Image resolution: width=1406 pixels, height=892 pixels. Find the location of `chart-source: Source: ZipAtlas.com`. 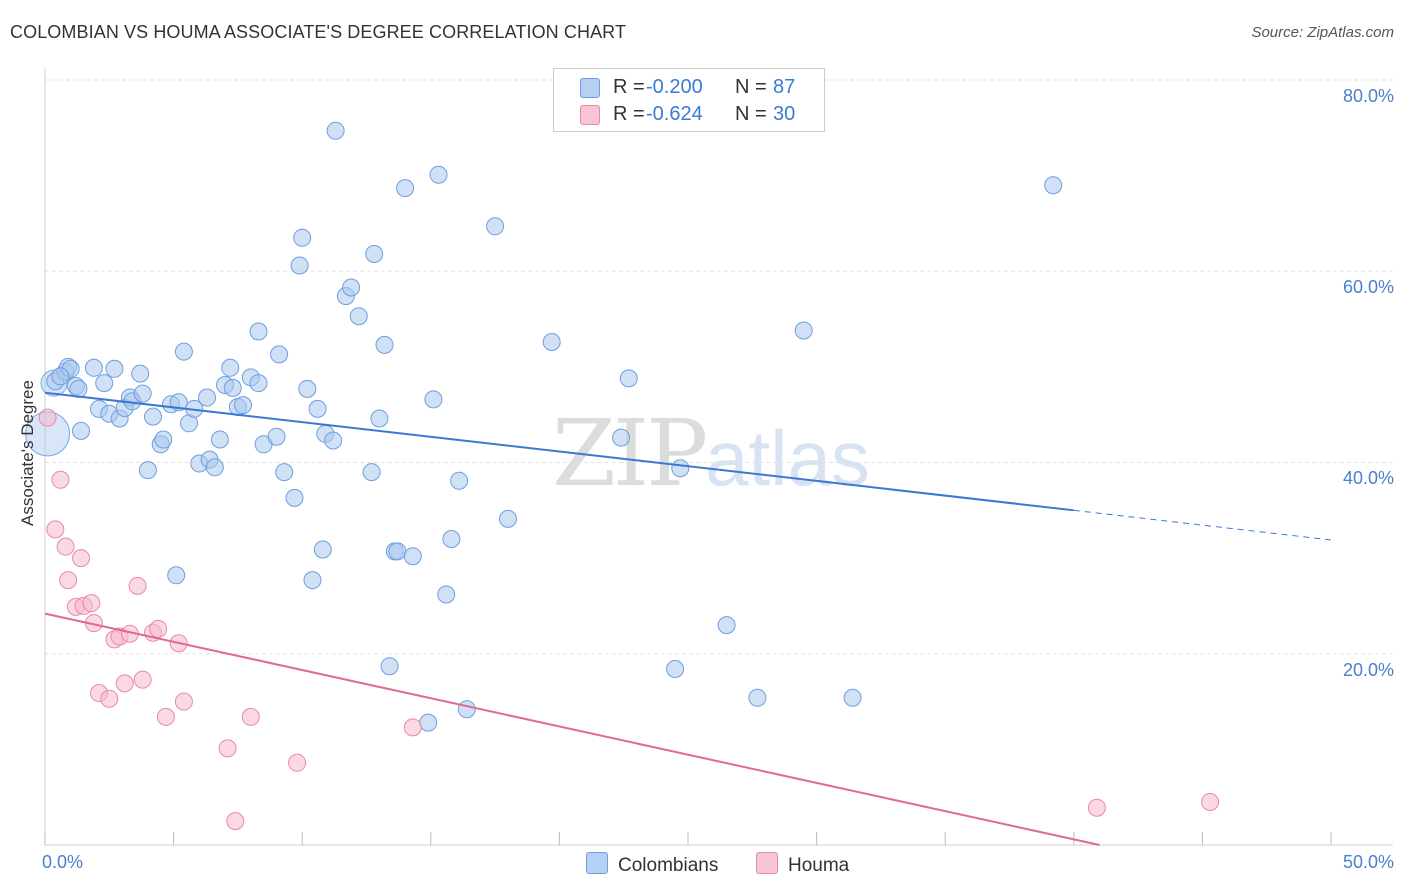

chart-source: Source: ZipAtlas.com is located at coordinates (1322, 32).